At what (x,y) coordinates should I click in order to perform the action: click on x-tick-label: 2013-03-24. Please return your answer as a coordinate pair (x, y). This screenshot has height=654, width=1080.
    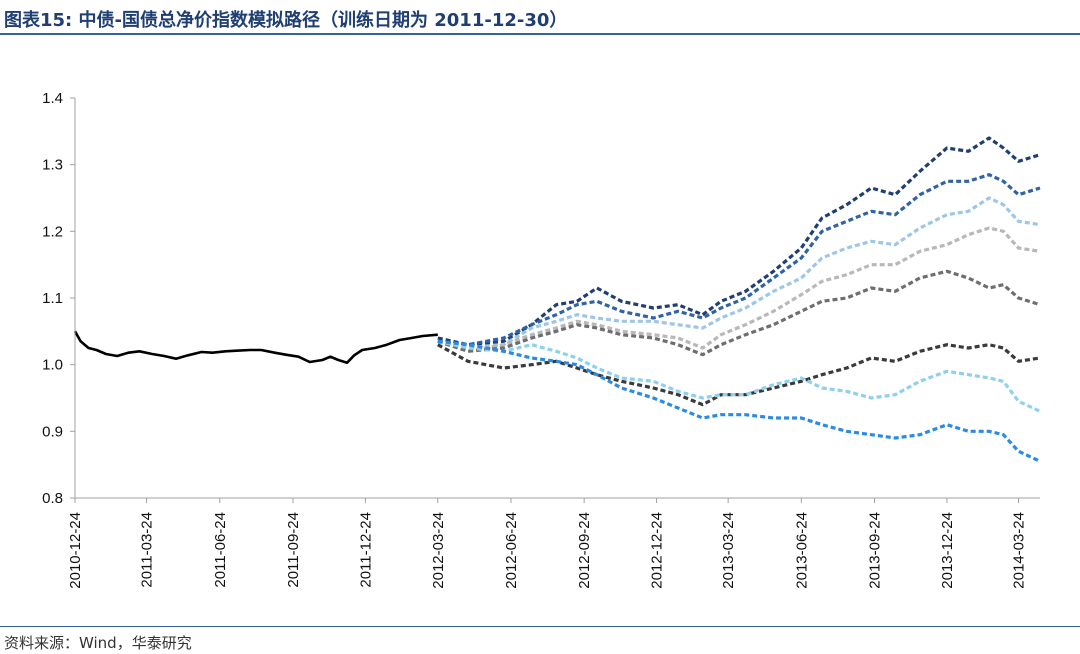
    Looking at the image, I should click on (728, 550).